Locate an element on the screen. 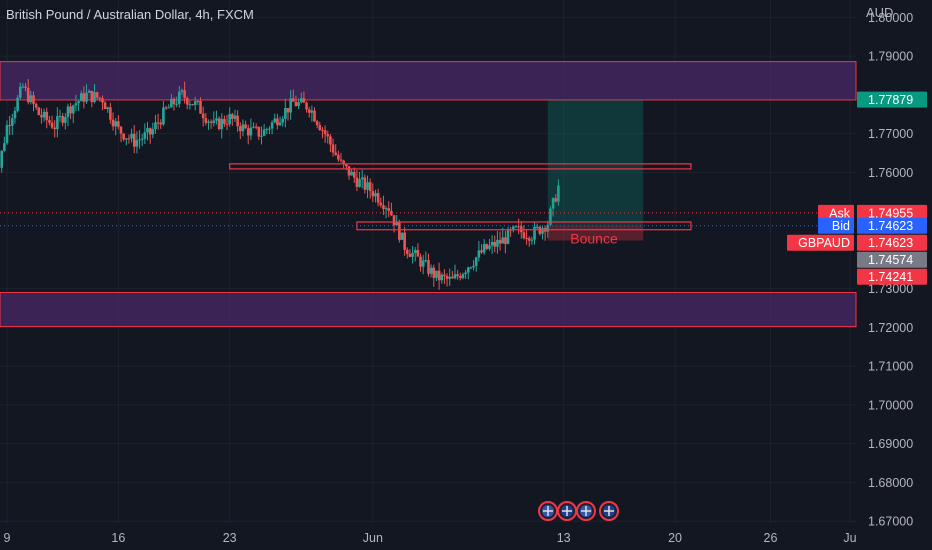  symbol-tag: GBPAUD is located at coordinates (824, 243).